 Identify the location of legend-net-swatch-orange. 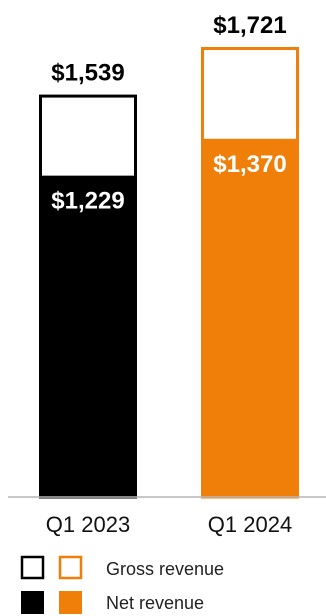
(70, 602).